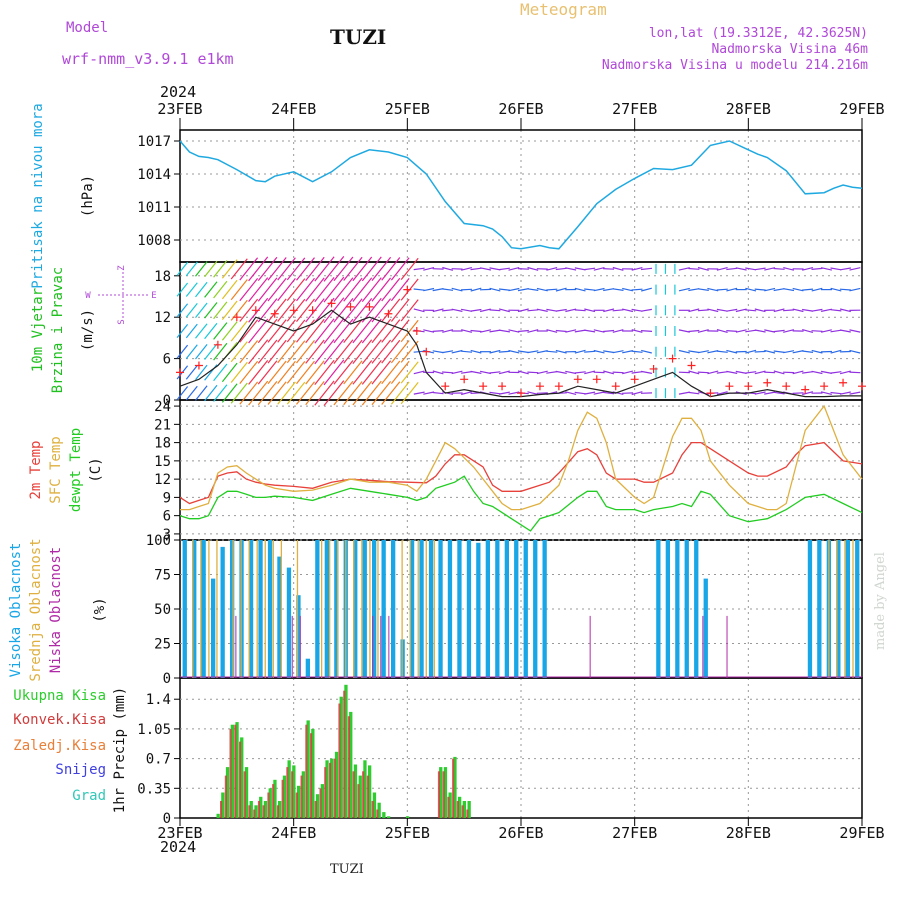  What do you see at coordinates (521, 470) in the screenshot?
I see `panel-frame` at bounding box center [521, 470].